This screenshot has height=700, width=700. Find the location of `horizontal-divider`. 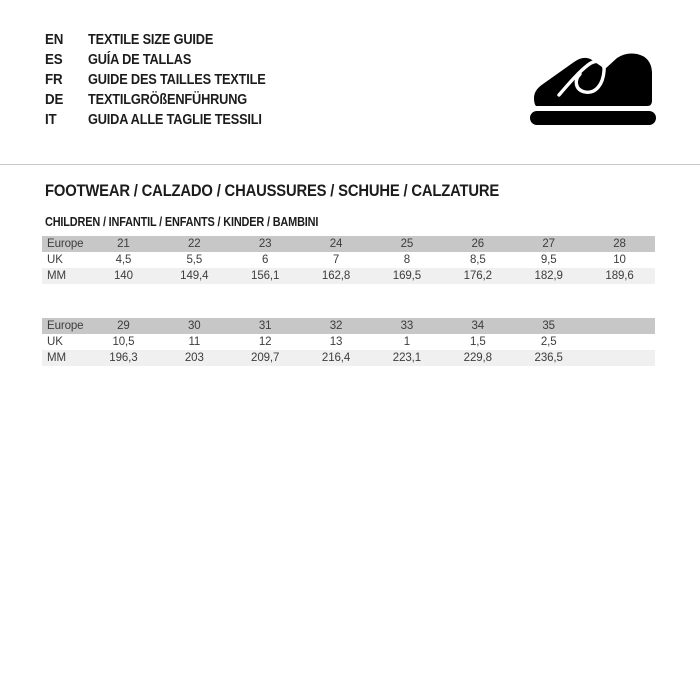

horizontal-divider is located at coordinates (350, 164).